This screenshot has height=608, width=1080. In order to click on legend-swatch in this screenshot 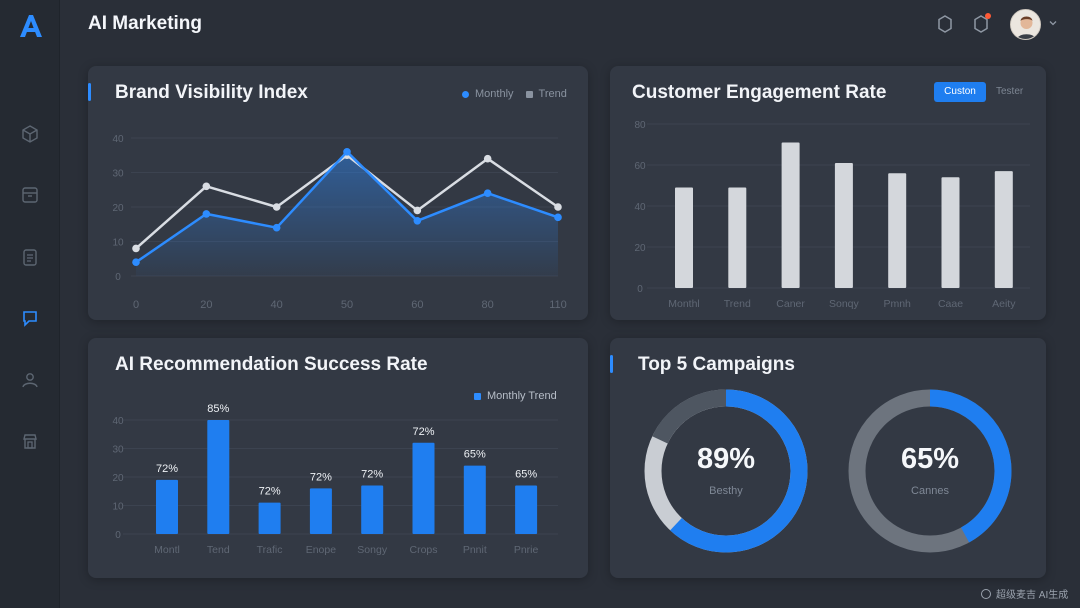, I will do `click(477, 396)`.